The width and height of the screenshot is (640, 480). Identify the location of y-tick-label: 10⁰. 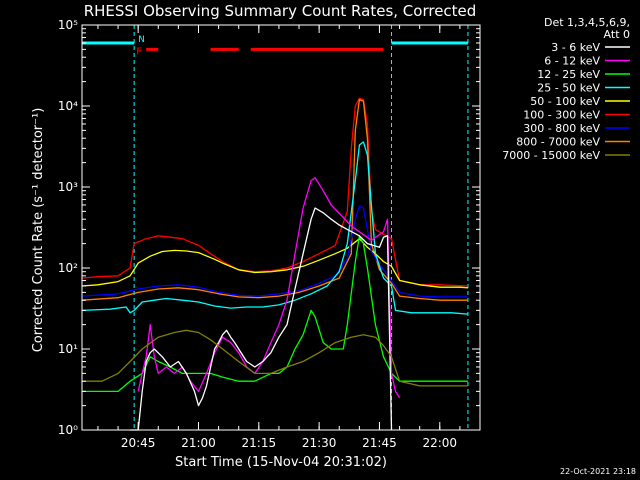
(68, 430).